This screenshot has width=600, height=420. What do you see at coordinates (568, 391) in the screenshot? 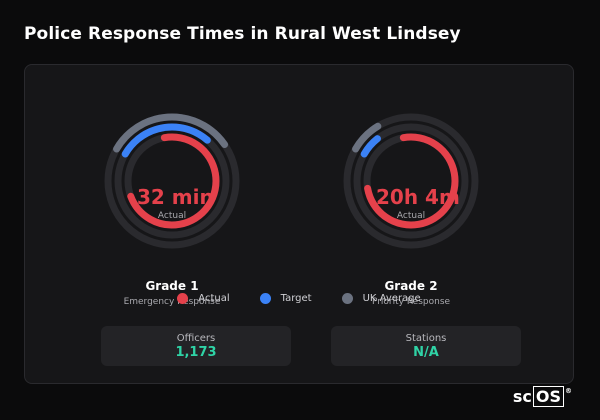
I see `brand-mark: ®` at bounding box center [568, 391].